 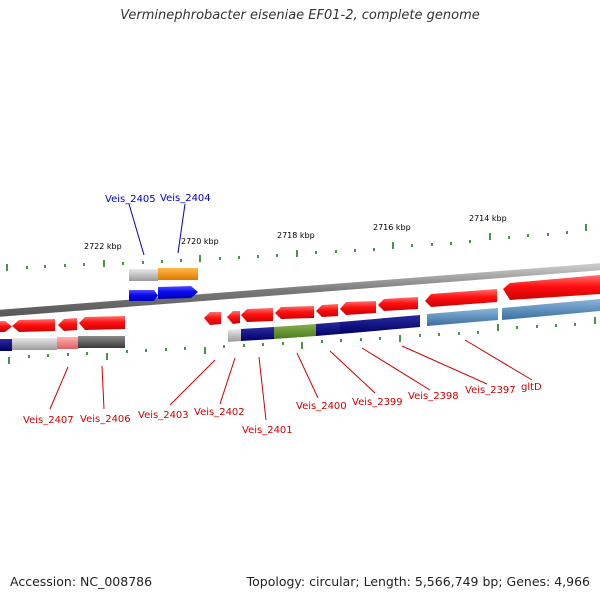 I want to click on reverse-strand-features, so click(x=300, y=325).